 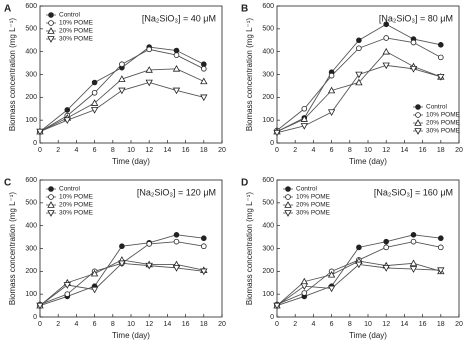 What do you see at coordinates (31, 294) in the screenshot?
I see `y-tick-label: 100` at bounding box center [31, 294].